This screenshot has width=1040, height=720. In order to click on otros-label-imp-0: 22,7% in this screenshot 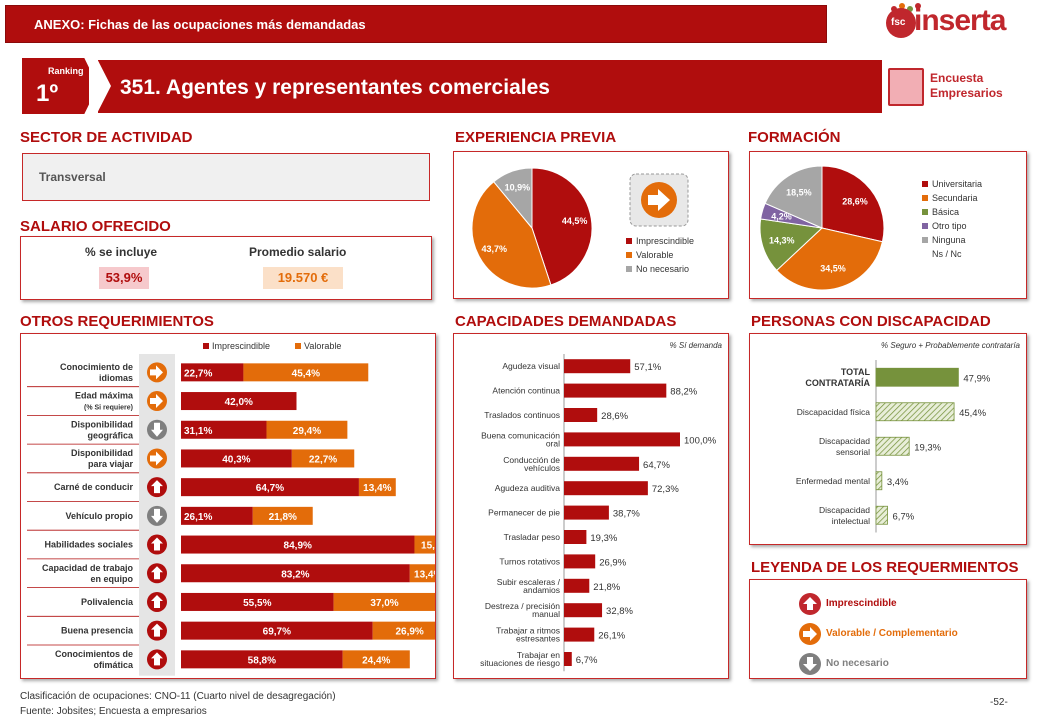, I will do `click(198, 373)`.